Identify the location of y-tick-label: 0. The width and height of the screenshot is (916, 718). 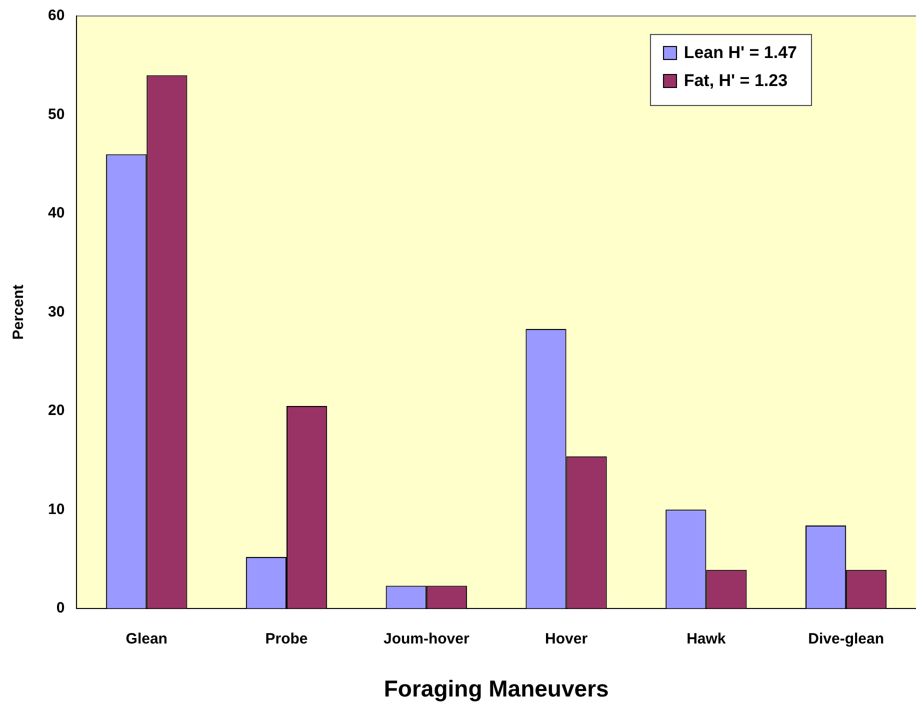
(60, 608).